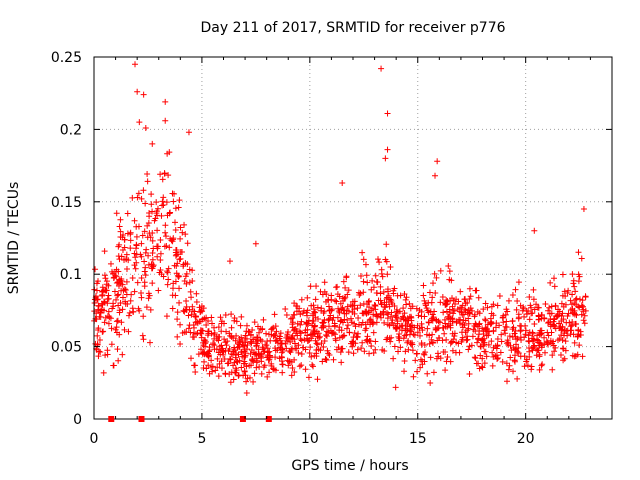 The height and width of the screenshot is (480, 640). Describe the element at coordinates (77, 420) in the screenshot. I see `y-tick-label: 0` at that location.